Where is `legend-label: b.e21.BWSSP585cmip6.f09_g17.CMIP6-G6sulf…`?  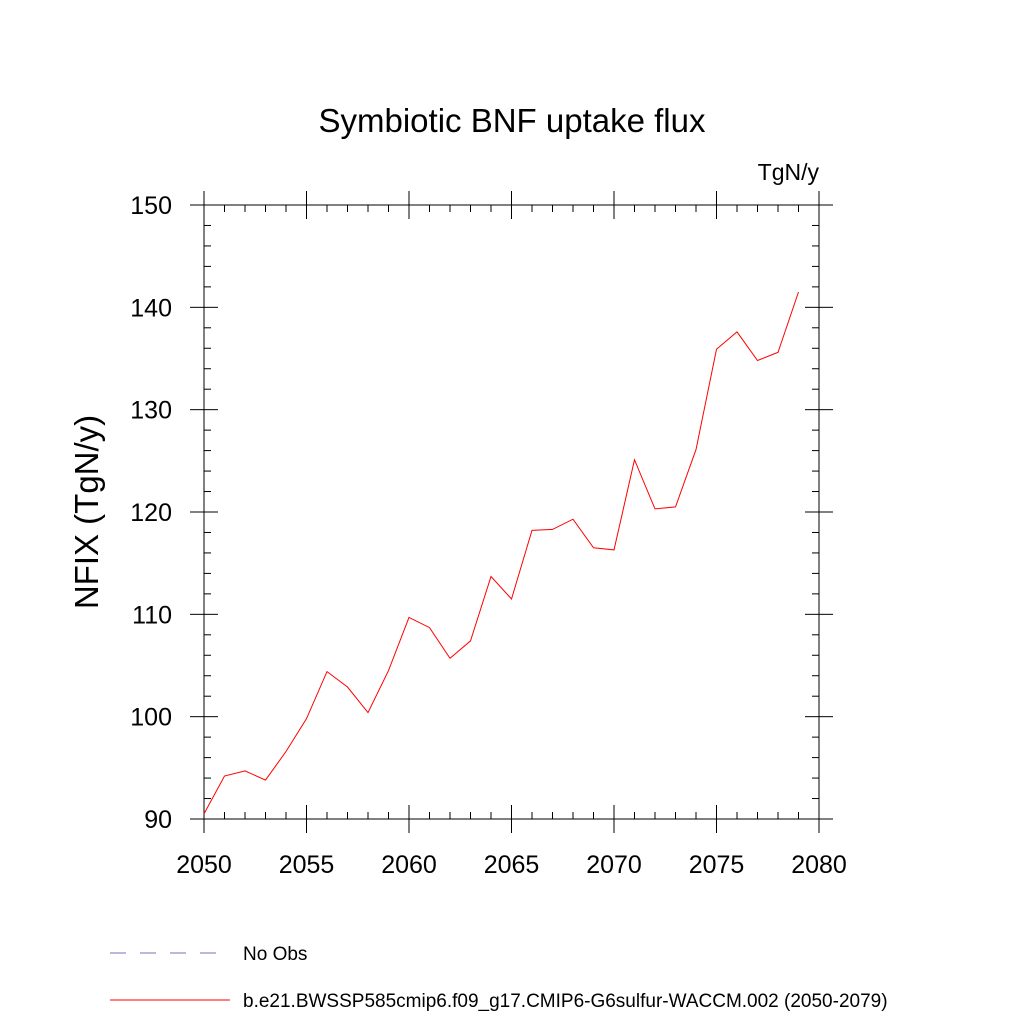
legend-label: b.e21.BWSSP585cmip6.f09_g17.CMIP6-G6sulf… is located at coordinates (565, 1001).